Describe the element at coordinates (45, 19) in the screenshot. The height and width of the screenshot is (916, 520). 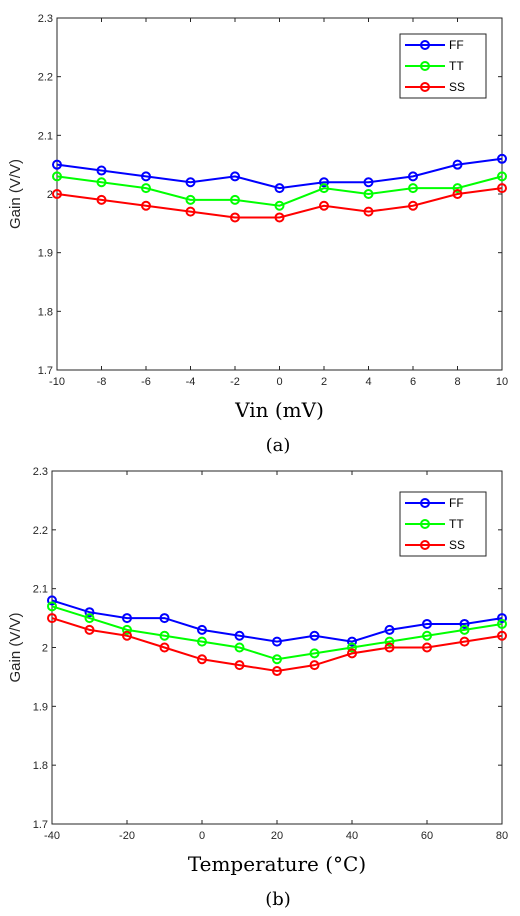
I see `y-tick-label: 2.3` at that location.